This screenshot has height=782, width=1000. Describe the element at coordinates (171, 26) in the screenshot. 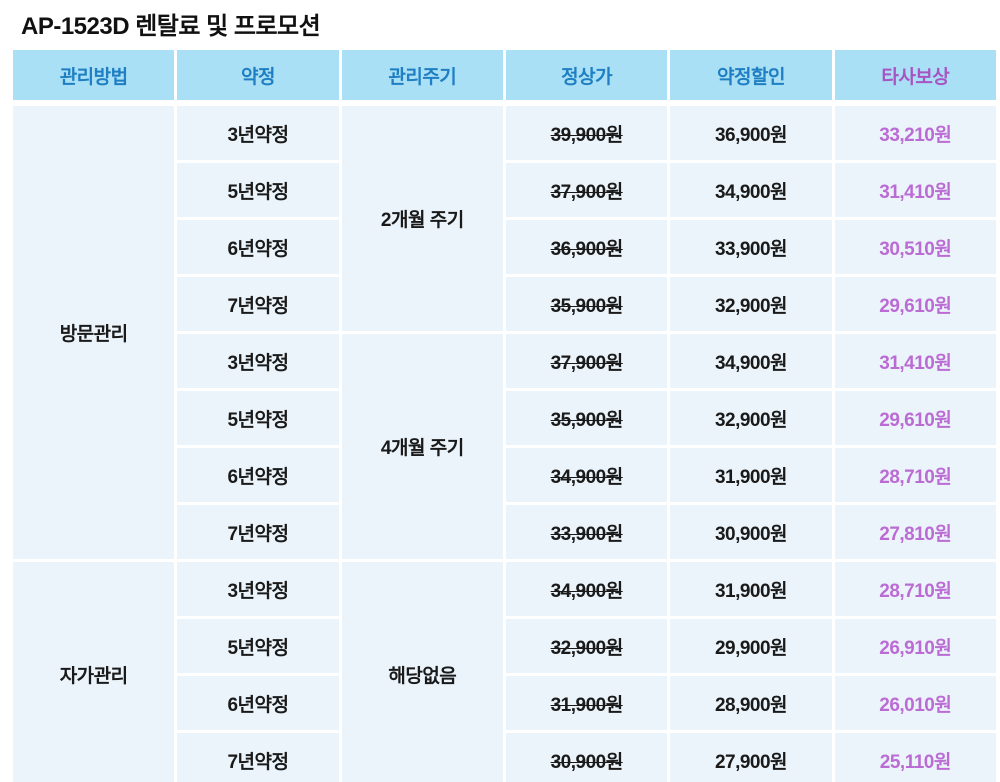

I see `page-title: AP-1523D 렌탈료 및 프로모션` at that location.